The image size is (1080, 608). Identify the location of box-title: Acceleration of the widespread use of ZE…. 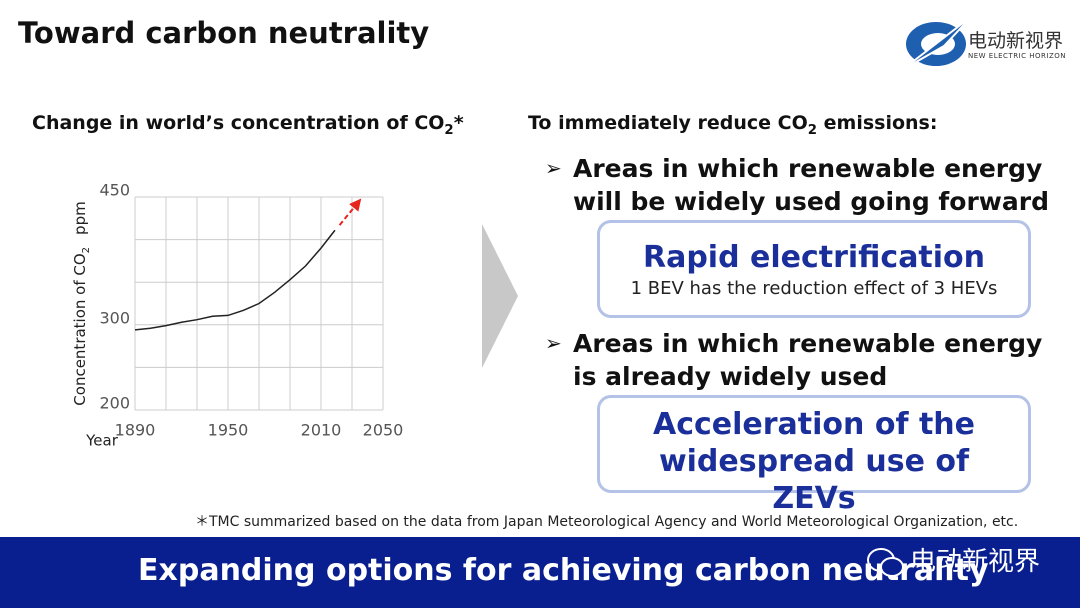
(814, 461).